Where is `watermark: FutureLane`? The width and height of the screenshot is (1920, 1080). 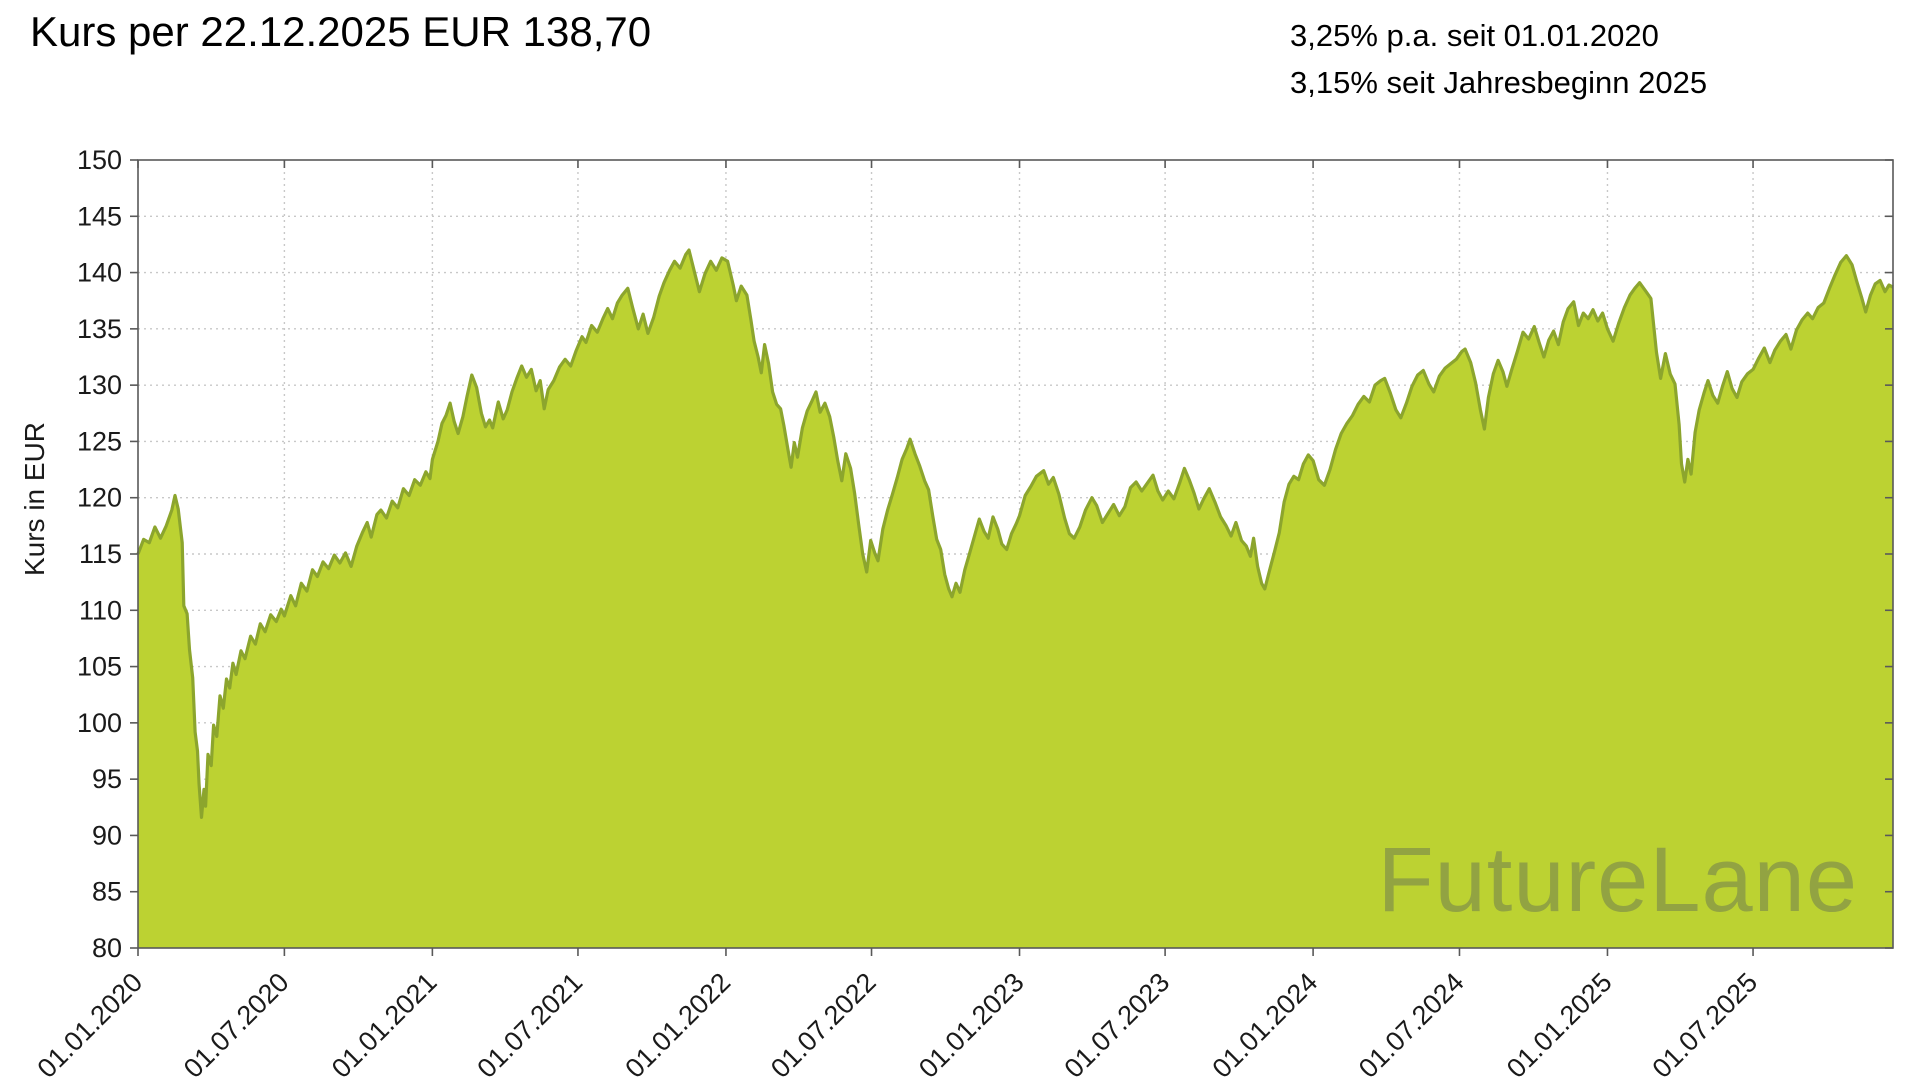
watermark: FutureLane is located at coordinates (1617, 880).